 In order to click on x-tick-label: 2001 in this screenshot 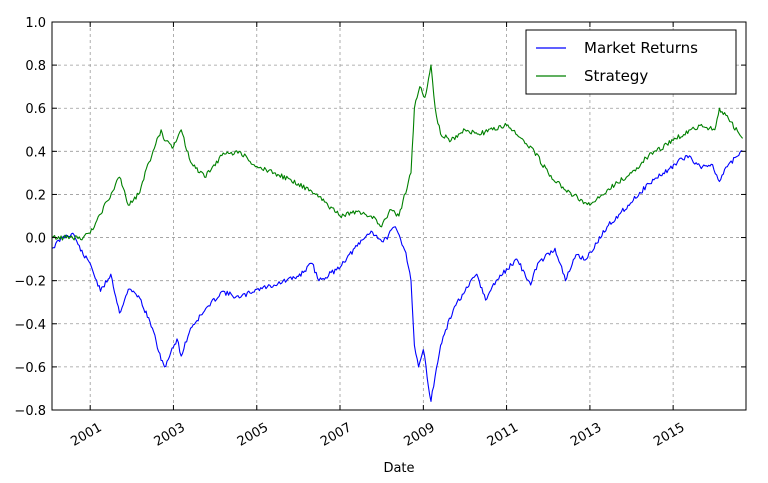, I will do `click(86, 435)`.